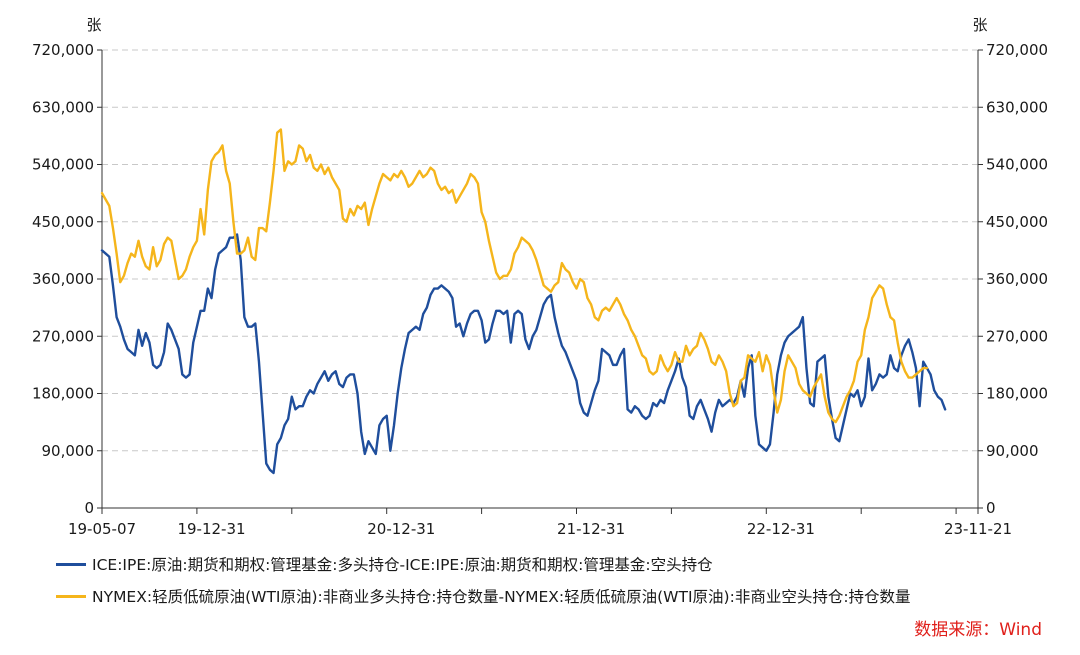 The width and height of the screenshot is (1080, 655). Describe the element at coordinates (979, 25) in the screenshot. I see `right-axis-unit: 张` at that location.